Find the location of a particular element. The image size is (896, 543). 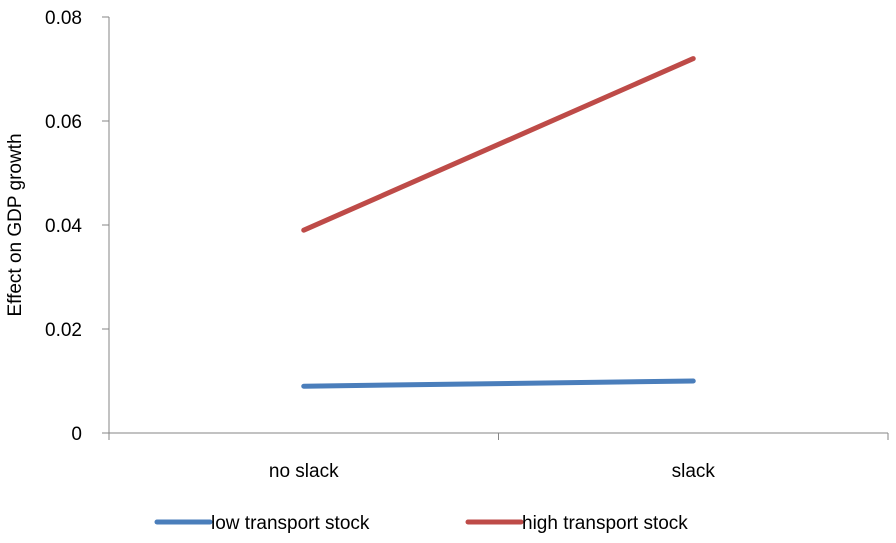

x-tick-label: no slack is located at coordinates (304, 471).